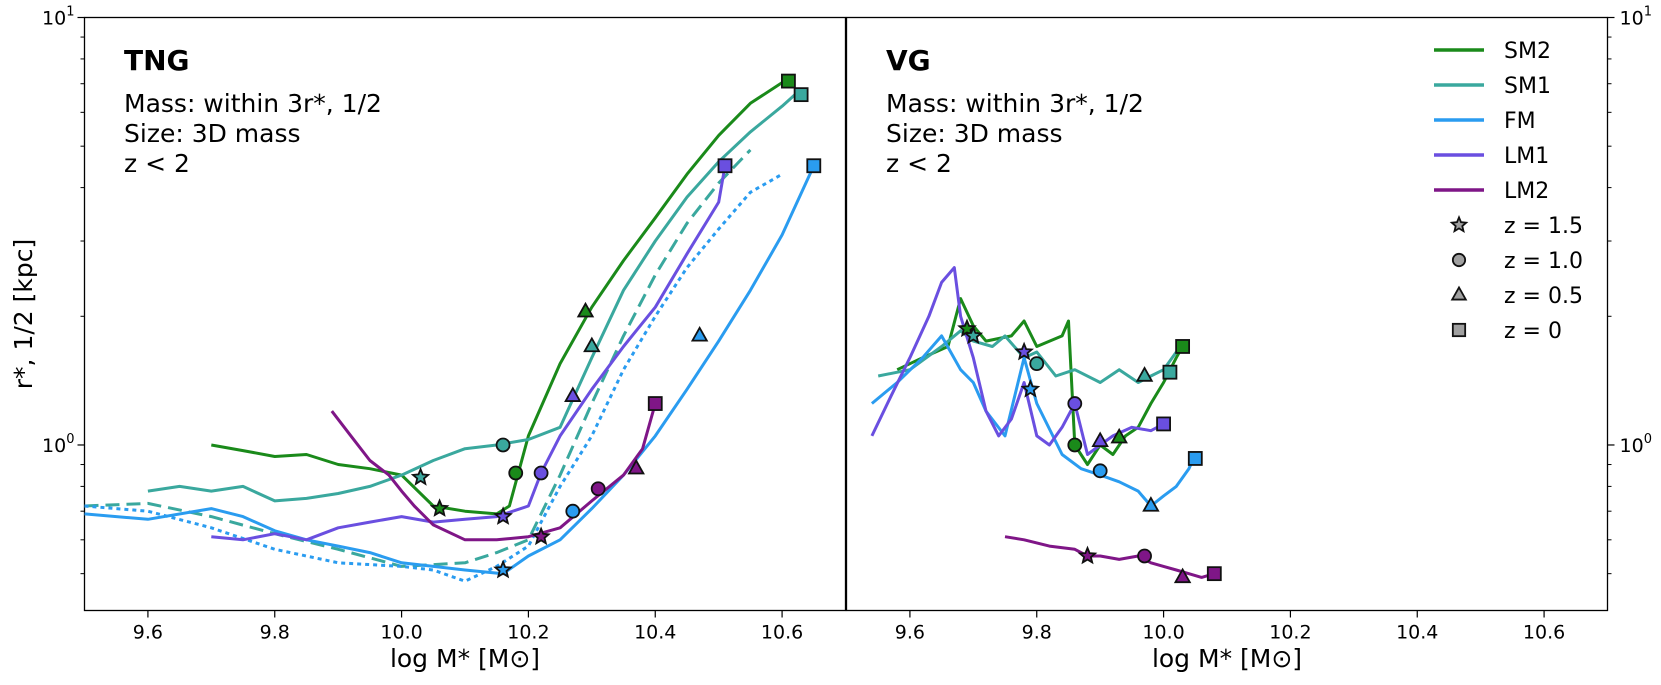 The image size is (1661, 685). What do you see at coordinates (493, 472) in the screenshot?
I see `tng-series-lm2` at bounding box center [493, 472].